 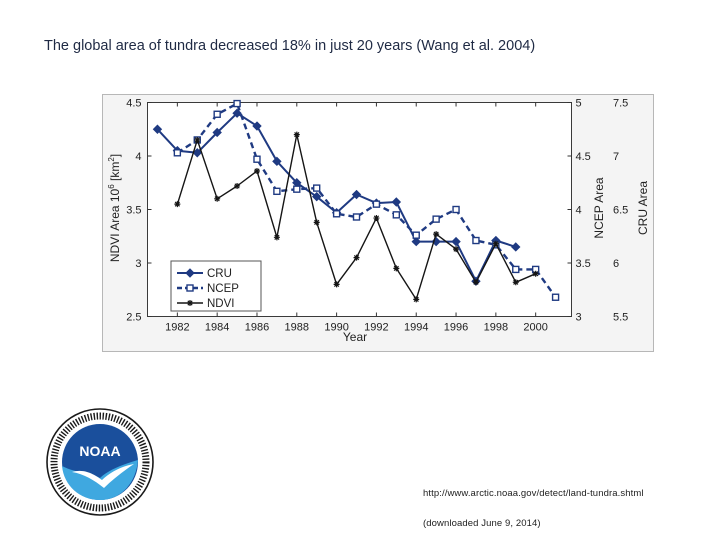 What do you see at coordinates (190, 288) in the screenshot?
I see `legend-marker-ncep` at bounding box center [190, 288].